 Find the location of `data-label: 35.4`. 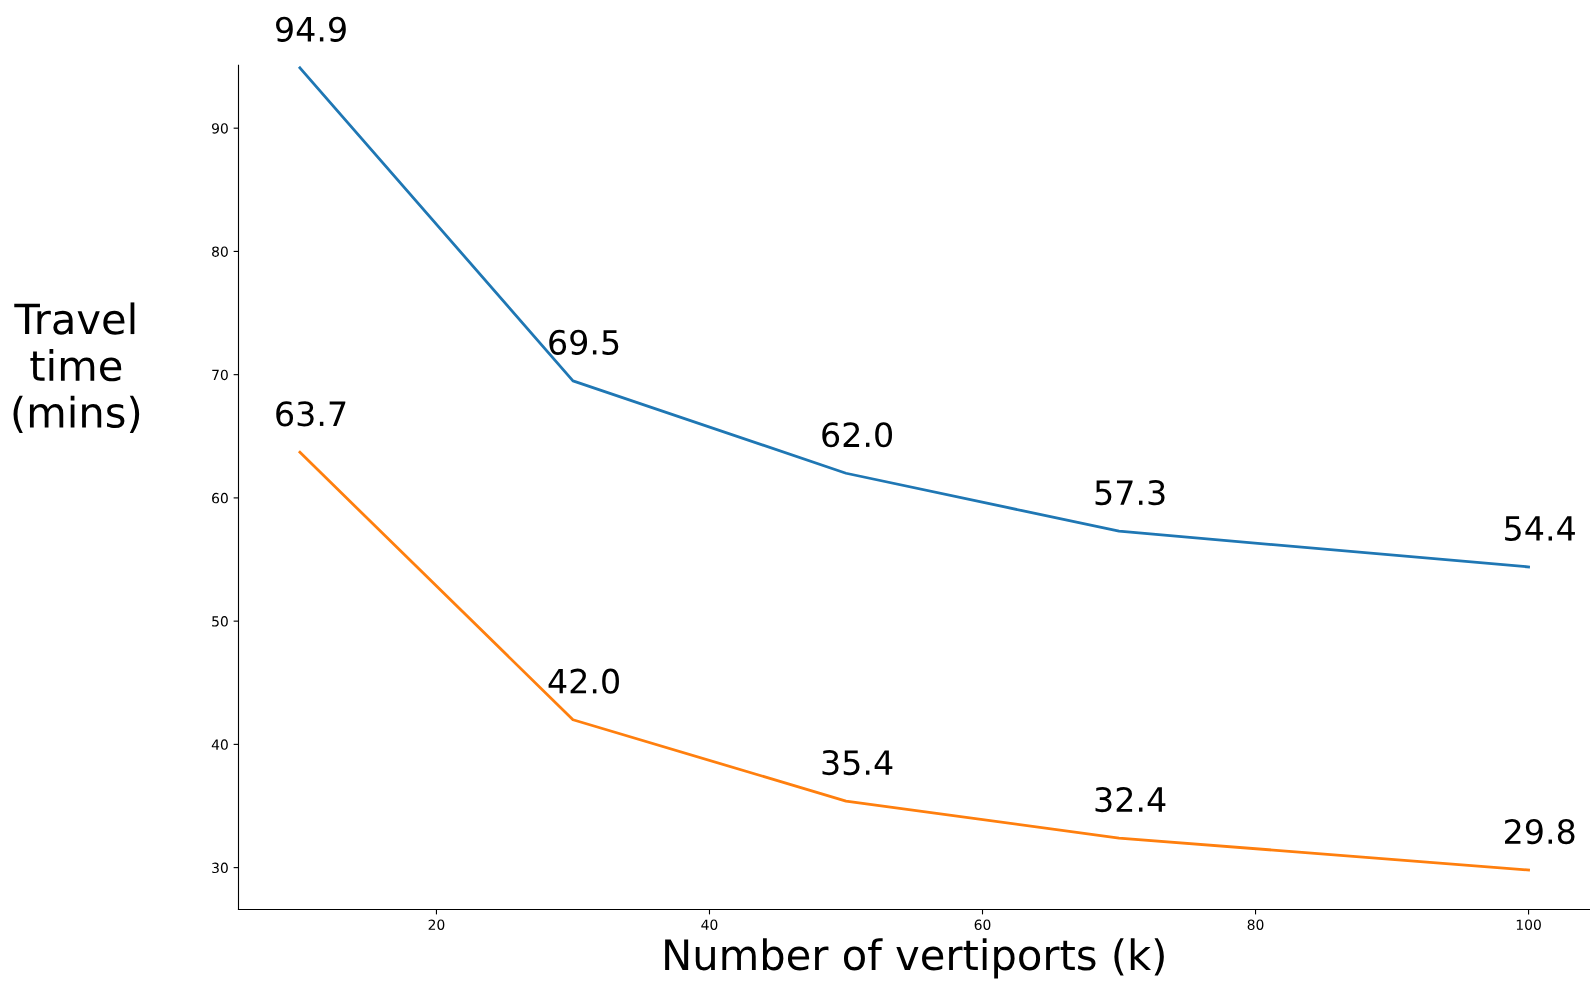

data-label: 35.4 is located at coordinates (857, 762).